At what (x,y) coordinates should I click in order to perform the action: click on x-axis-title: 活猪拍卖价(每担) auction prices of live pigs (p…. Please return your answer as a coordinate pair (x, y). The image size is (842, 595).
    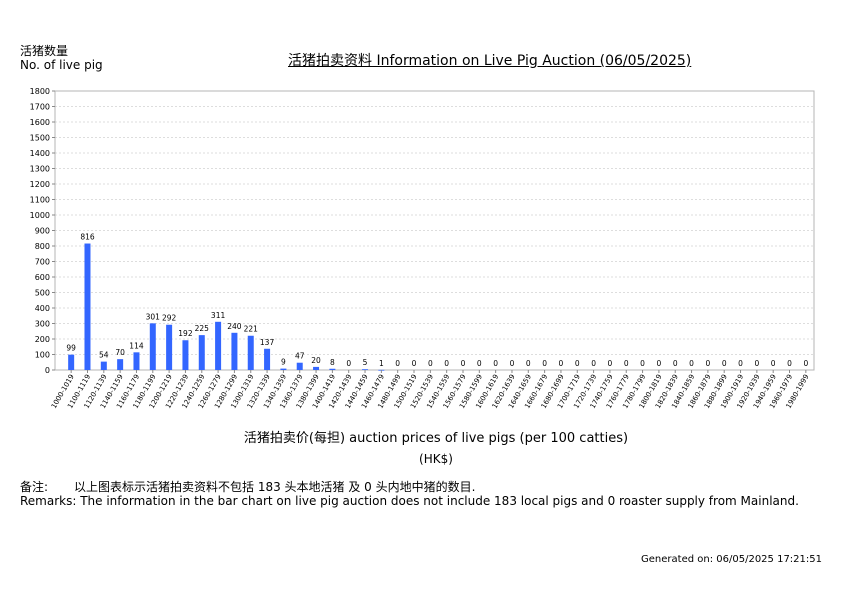
    Looking at the image, I should click on (436, 438).